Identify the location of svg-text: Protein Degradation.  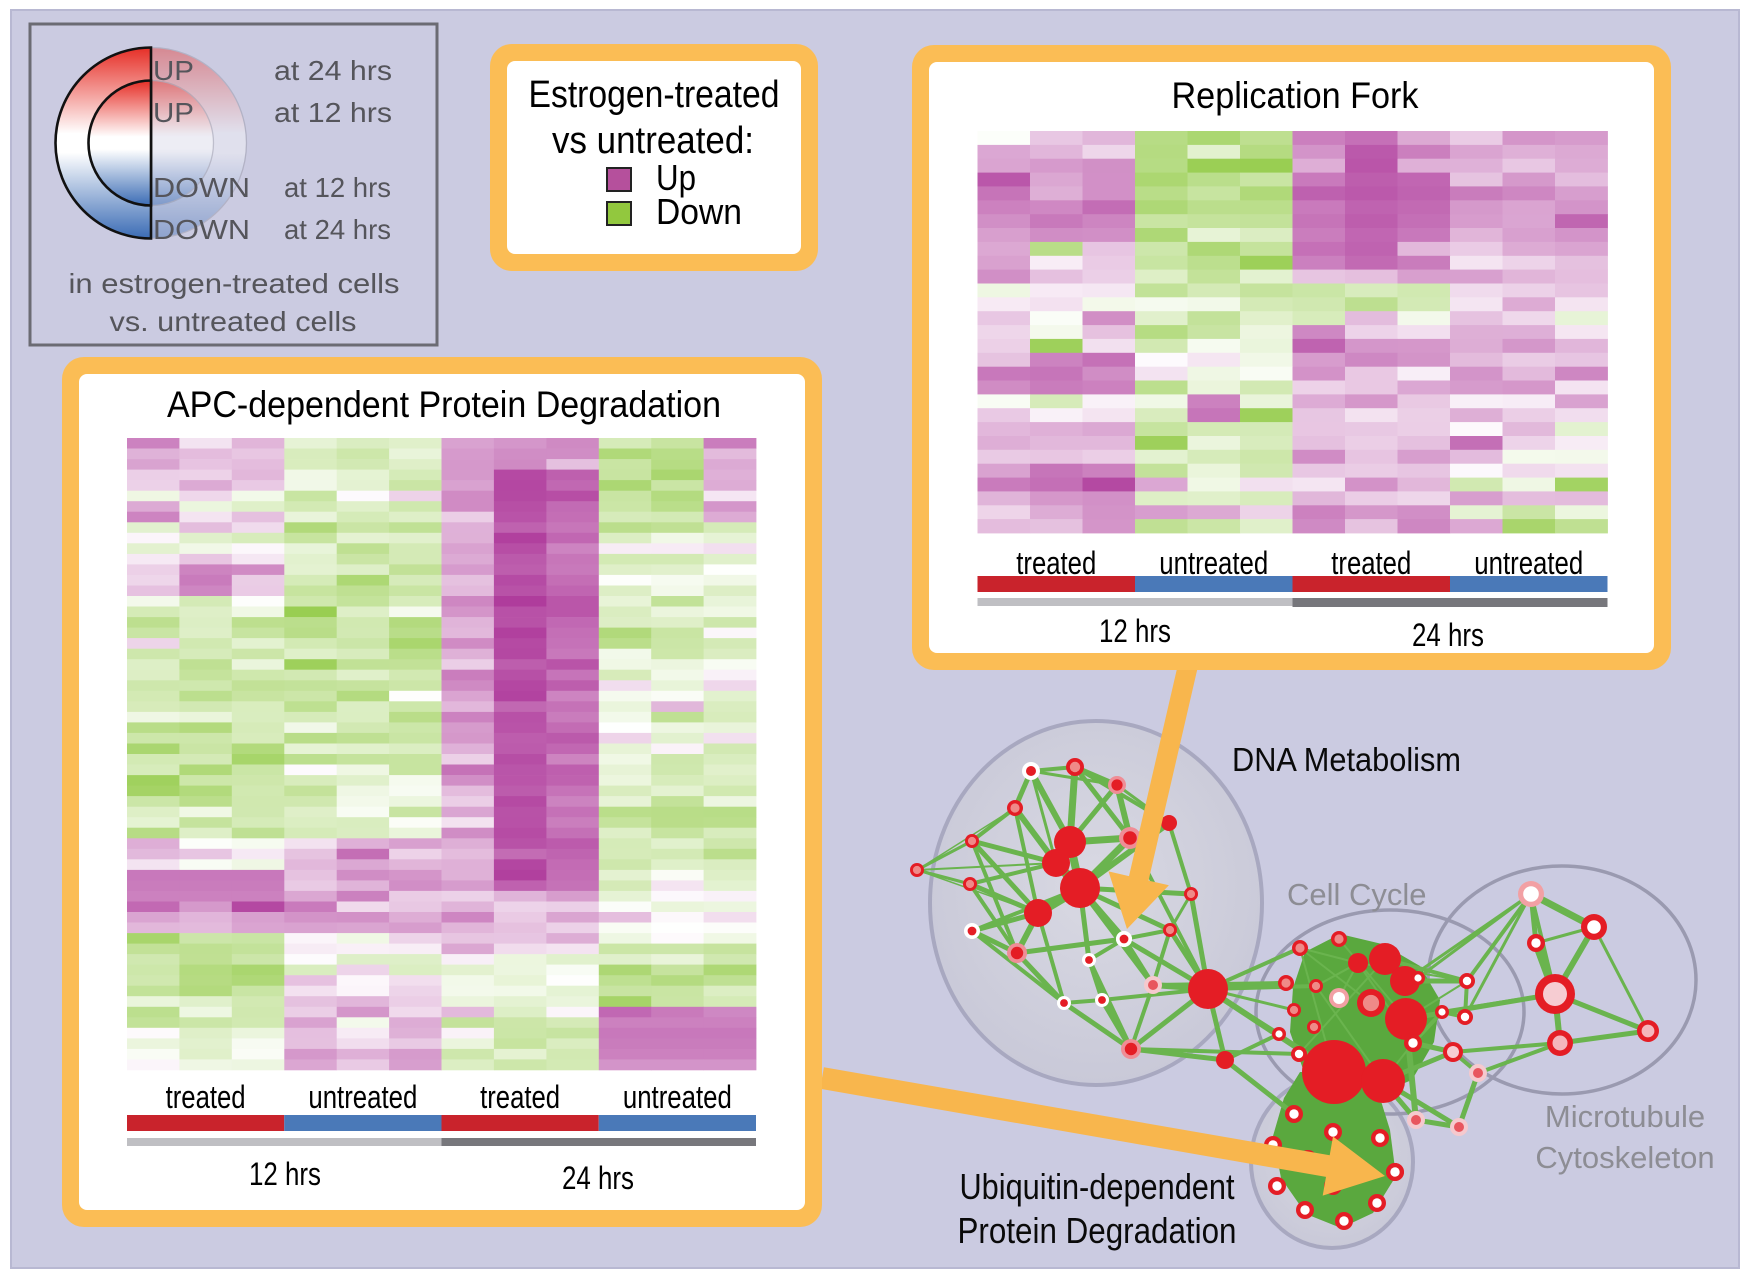
(1097, 1230).